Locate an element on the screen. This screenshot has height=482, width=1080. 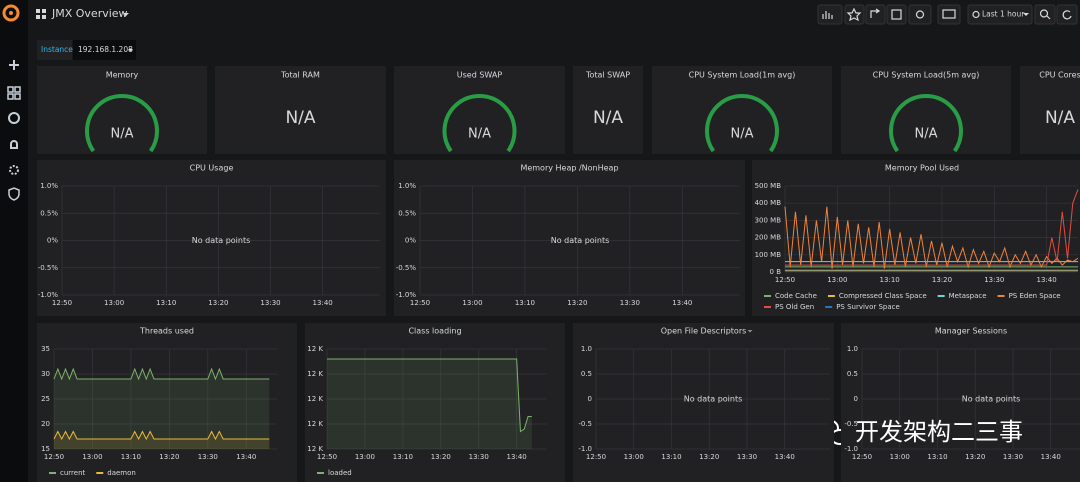
y-tick-label: 20 is located at coordinates (45, 424).